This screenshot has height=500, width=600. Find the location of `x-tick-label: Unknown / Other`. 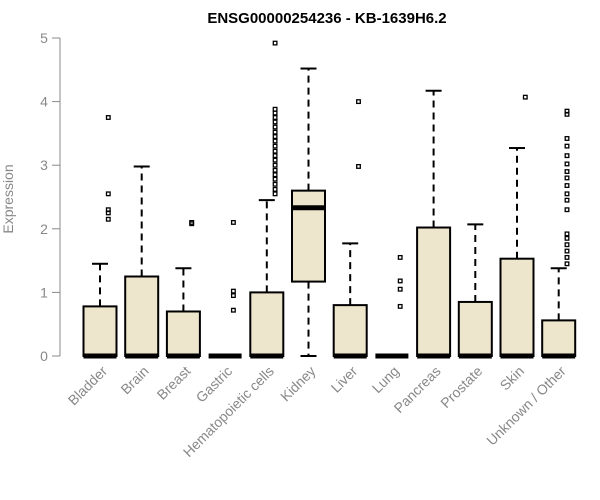

x-tick-label: Unknown / Other is located at coordinates (526, 406).